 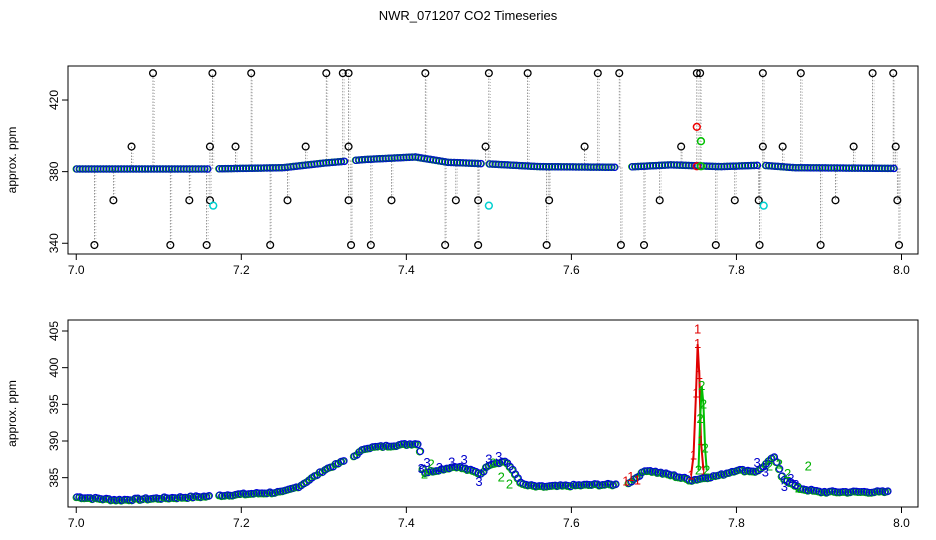 What do you see at coordinates (76, 270) in the screenshot?
I see `x-tick-label: 7.0` at bounding box center [76, 270].